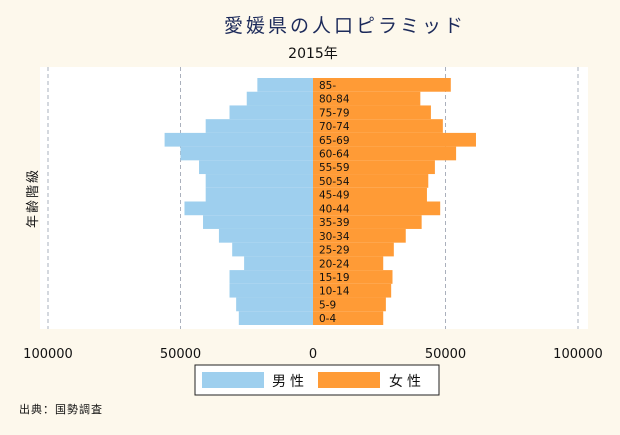 Image resolution: width=620 pixels, height=435 pixels. I want to click on bar-male-85-, so click(285, 85).